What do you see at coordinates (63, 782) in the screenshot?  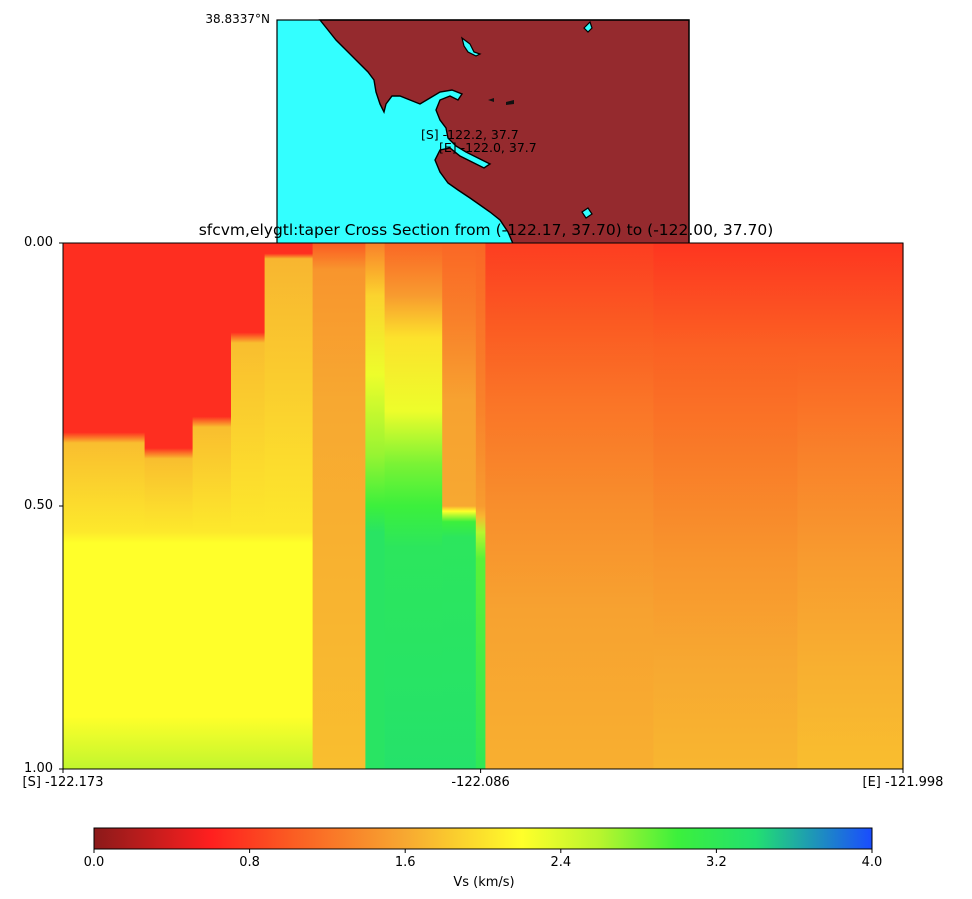 I see `x-tick-label: [S] -122.173` at bounding box center [63, 782].